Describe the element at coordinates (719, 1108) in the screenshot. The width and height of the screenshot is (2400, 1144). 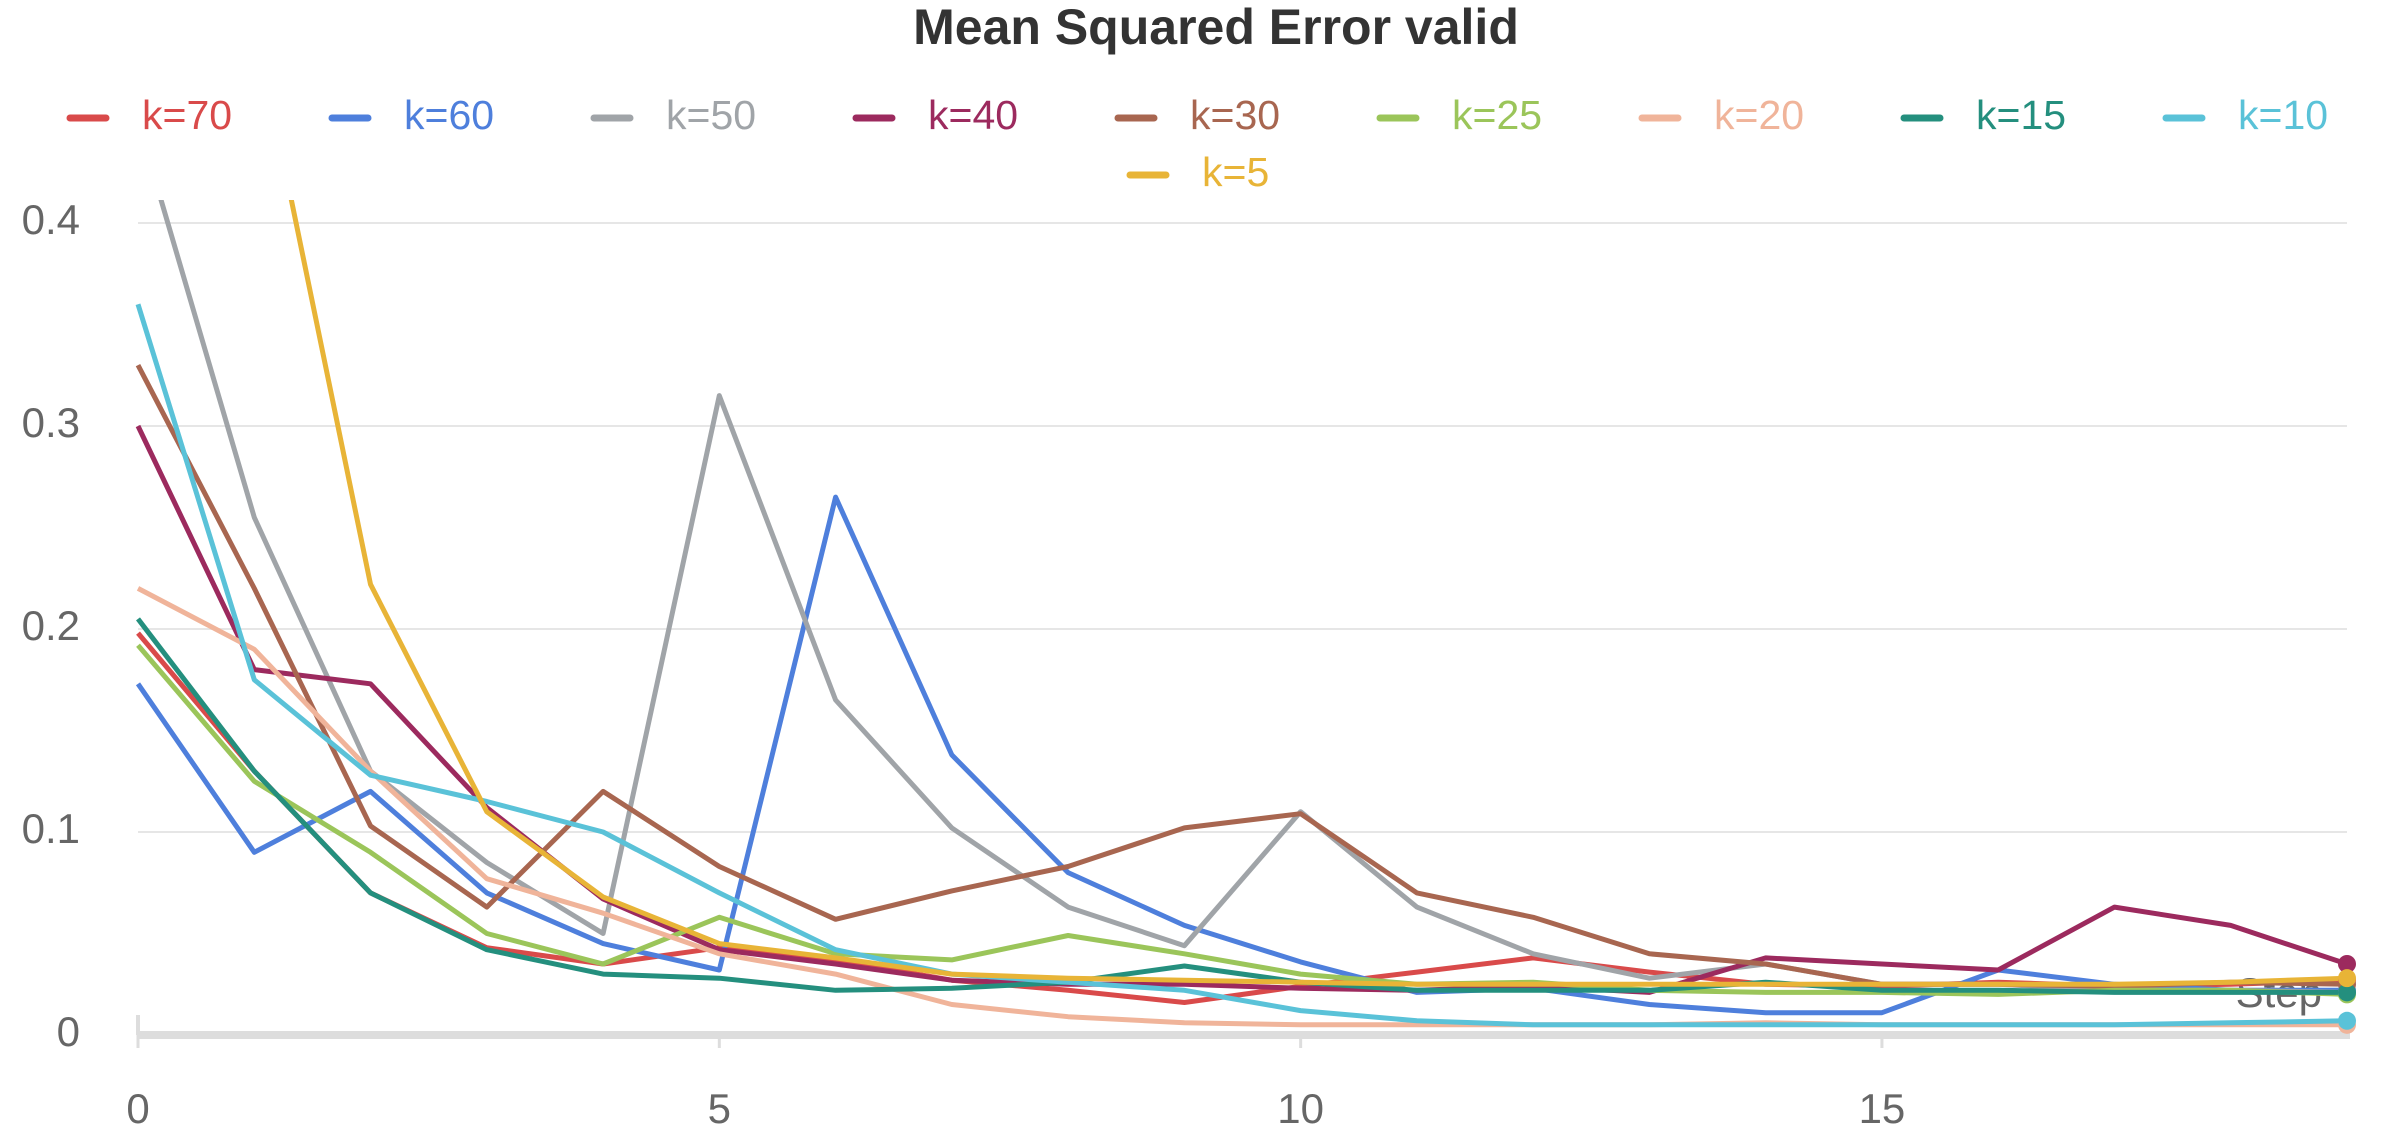
I see `x-tick-label: 5` at that location.